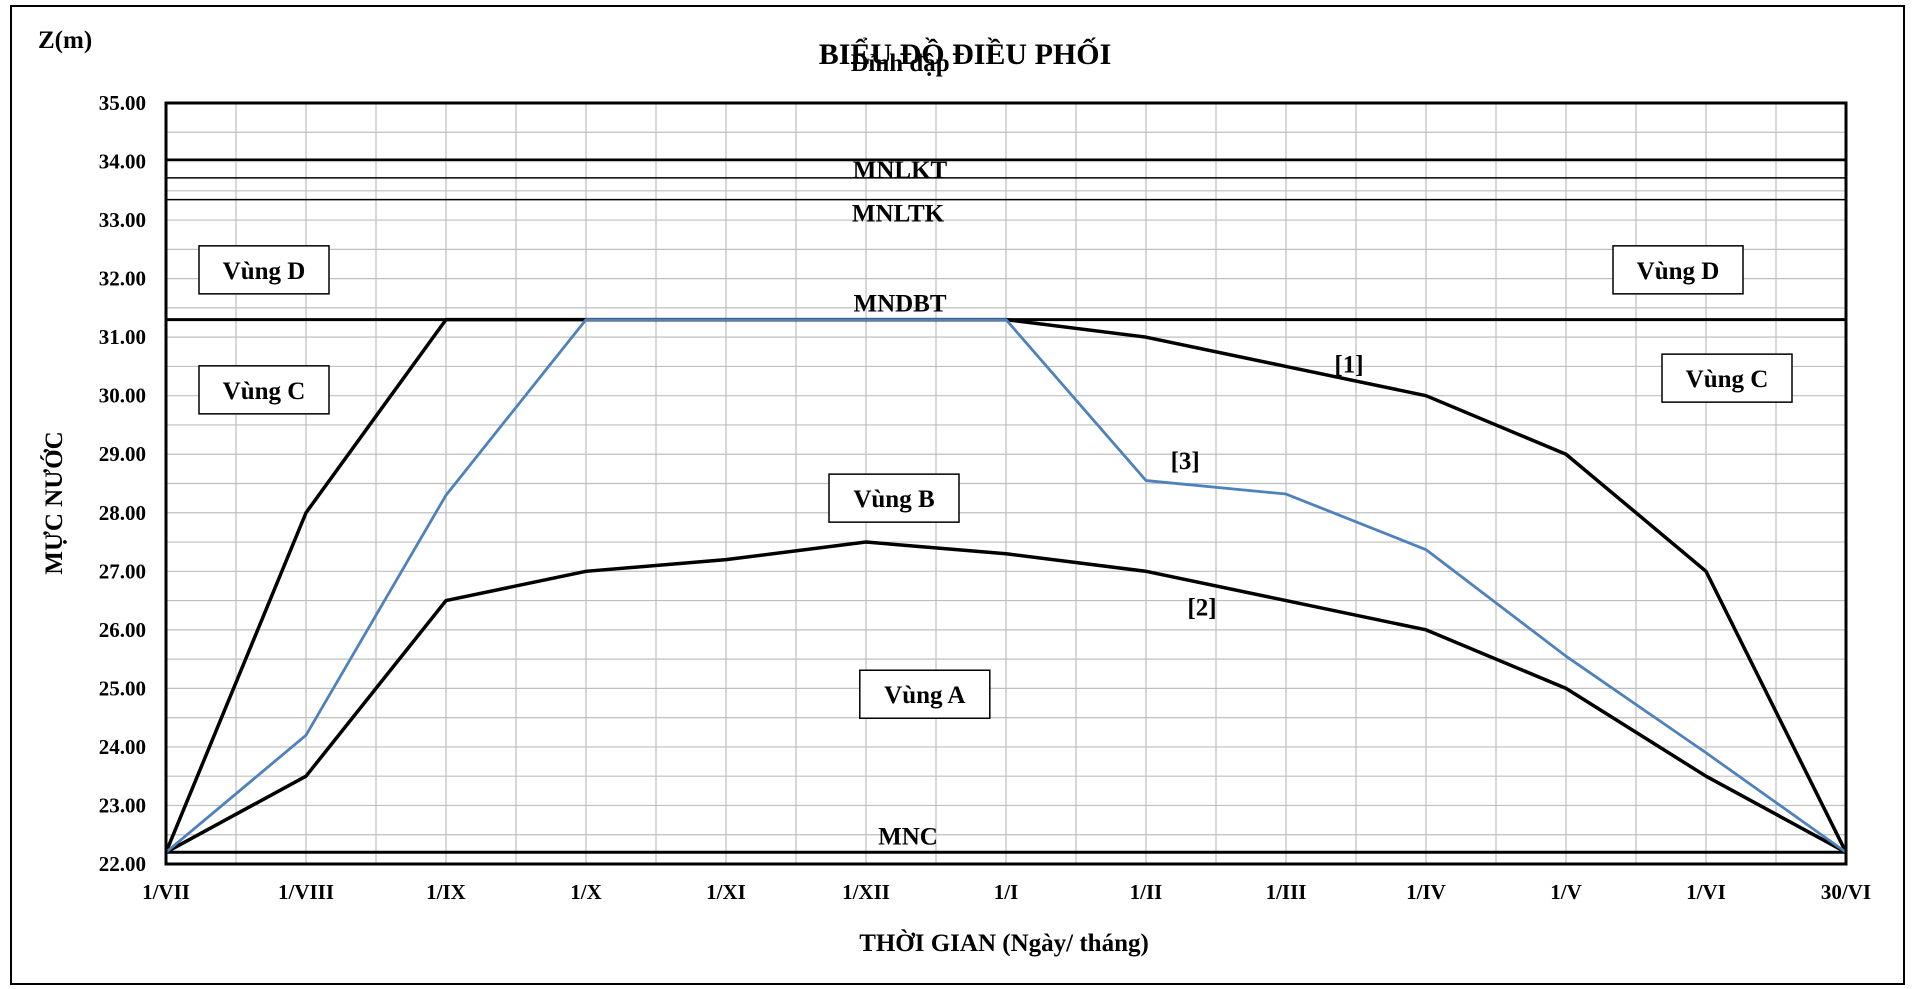  I want to click on x-tick-label: 1/IV, so click(1426, 892).